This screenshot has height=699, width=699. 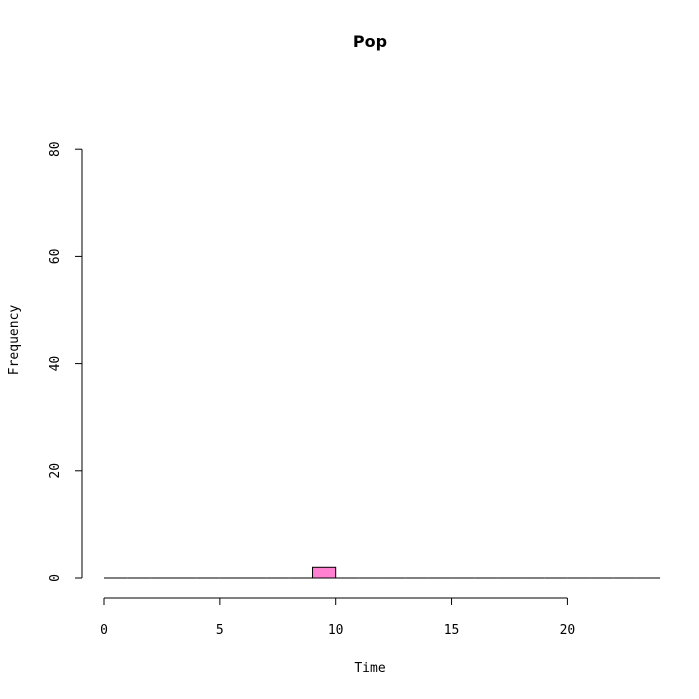 What do you see at coordinates (14, 340) in the screenshot?
I see `y-axis-label: Frequency` at bounding box center [14, 340].